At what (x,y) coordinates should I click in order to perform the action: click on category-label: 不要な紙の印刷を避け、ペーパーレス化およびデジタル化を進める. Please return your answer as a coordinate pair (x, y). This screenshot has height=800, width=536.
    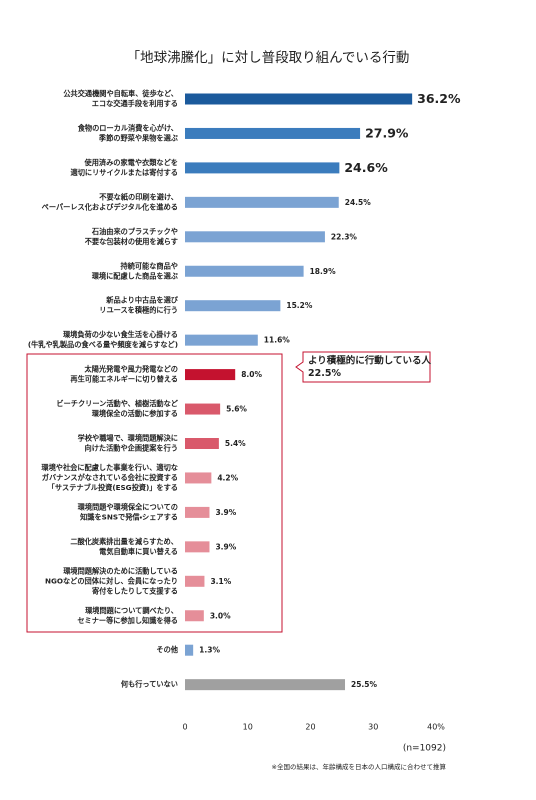
    Looking at the image, I should click on (110, 201).